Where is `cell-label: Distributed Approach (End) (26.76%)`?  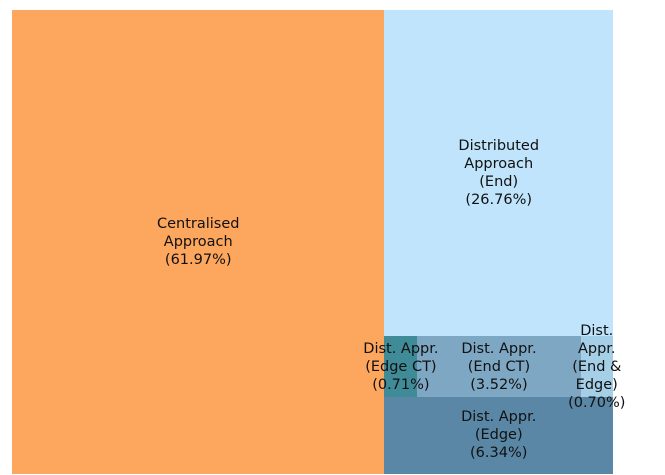 cell-label: Distributed Approach (End) (26.76%) is located at coordinates (498, 173).